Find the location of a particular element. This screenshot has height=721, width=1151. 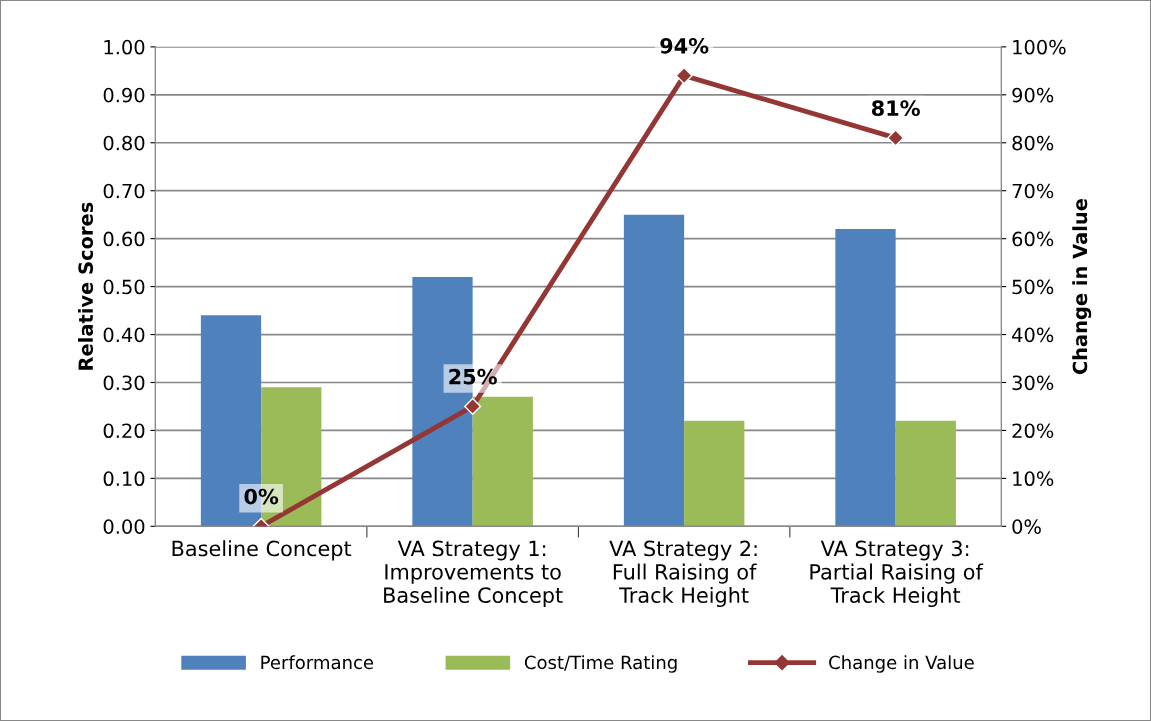

y-tick-label: 0.00 is located at coordinates (124, 526).